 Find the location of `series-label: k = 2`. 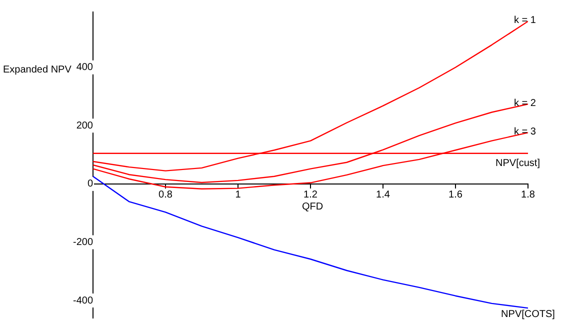

series-label: k = 2 is located at coordinates (525, 103).